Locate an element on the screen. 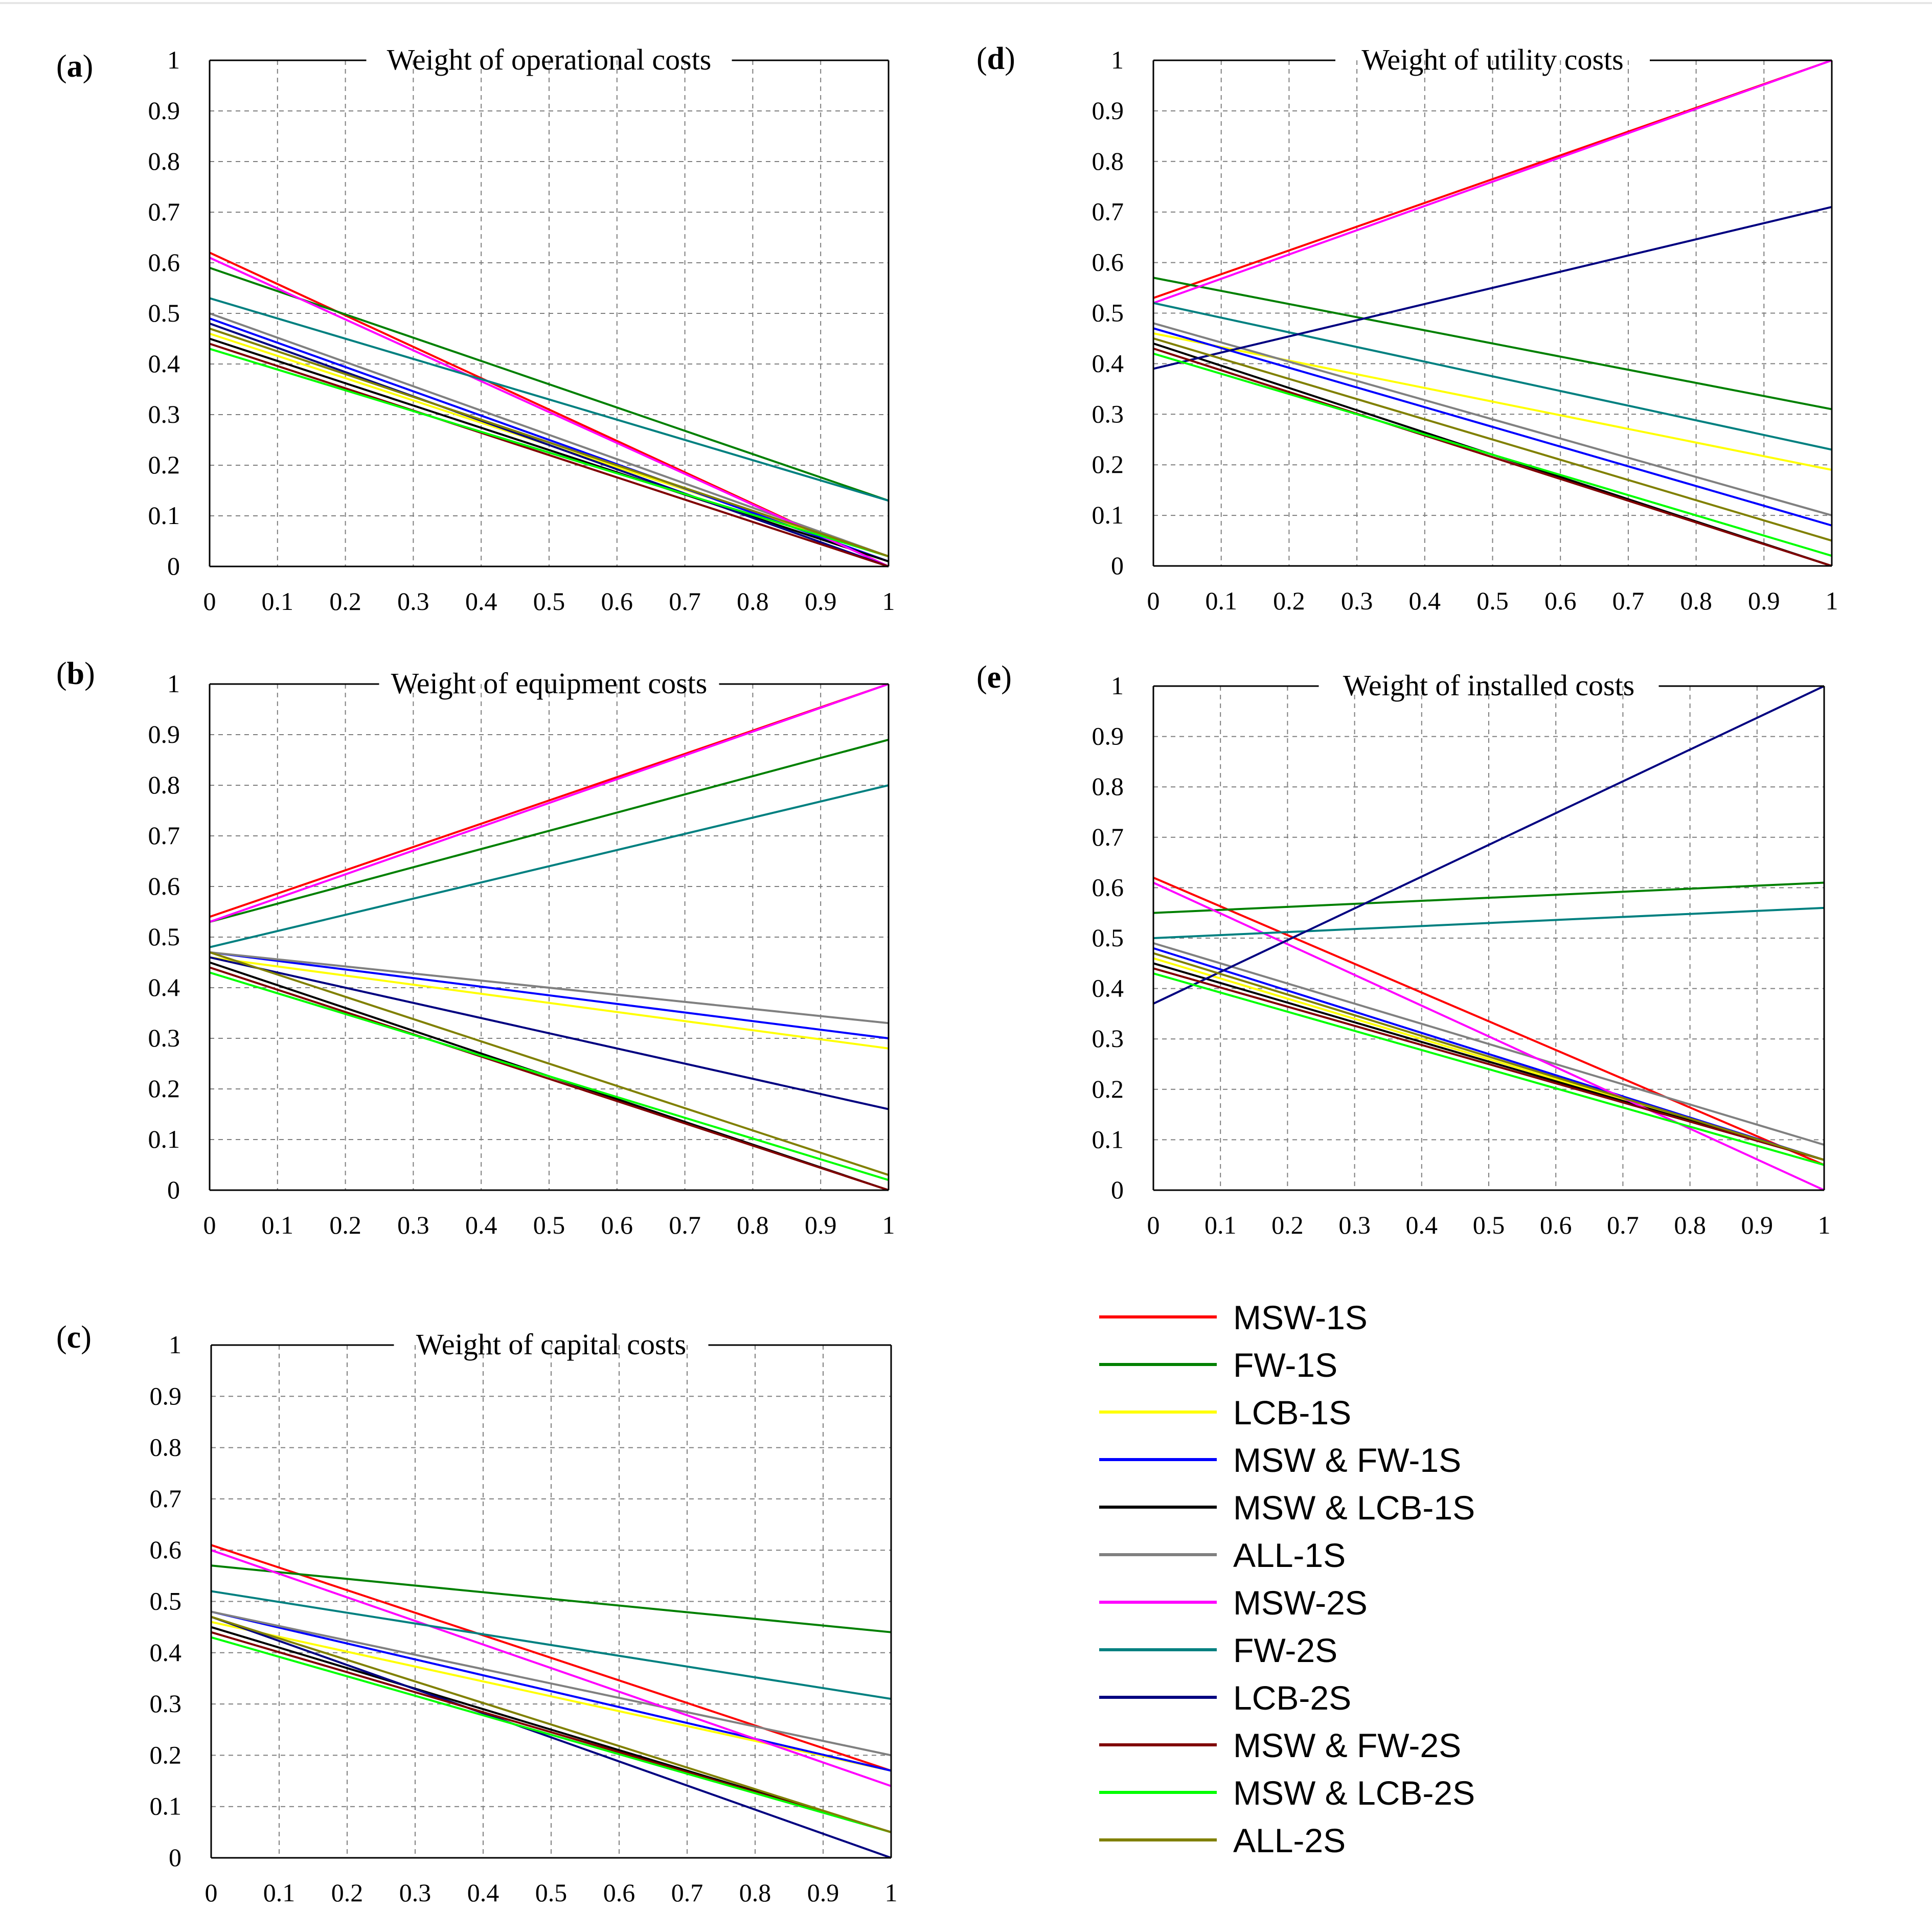 Image resolution: width=1932 pixels, height=1911 pixels. grid-c is located at coordinates (551, 1601).